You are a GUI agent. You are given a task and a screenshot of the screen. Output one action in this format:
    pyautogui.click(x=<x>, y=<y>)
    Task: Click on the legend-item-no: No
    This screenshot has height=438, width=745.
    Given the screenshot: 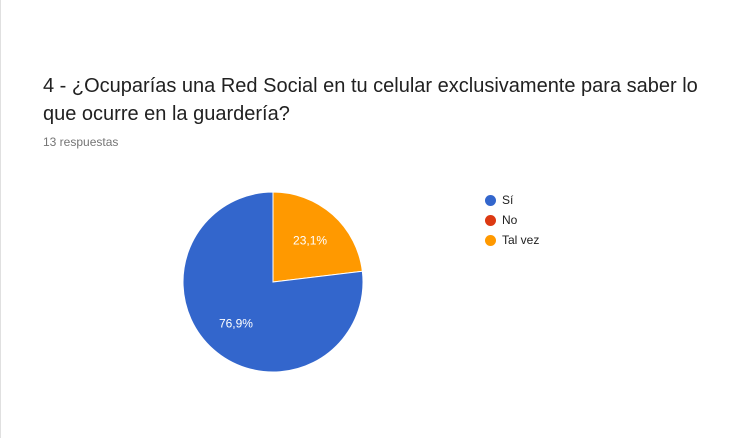 What is the action you would take?
    pyautogui.click(x=512, y=220)
    